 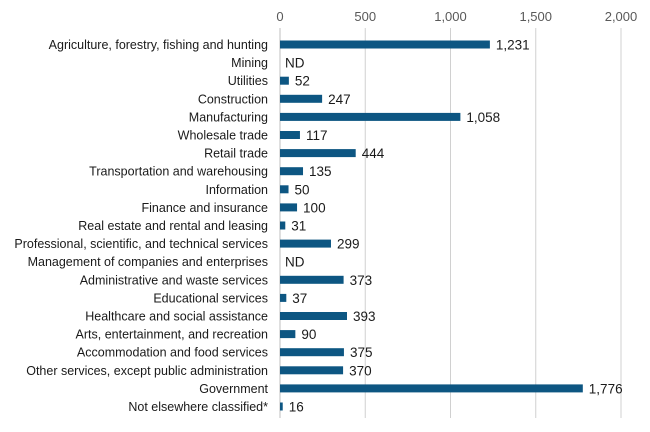 What do you see at coordinates (198, 407) in the screenshot?
I see `category-label: Not elsewhere classified*` at bounding box center [198, 407].